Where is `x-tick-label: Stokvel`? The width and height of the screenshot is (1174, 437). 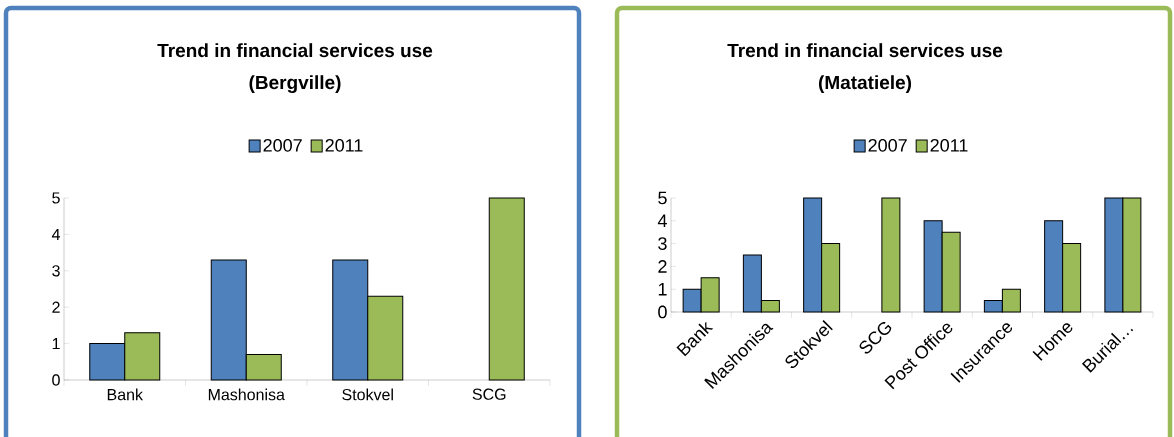 x-tick-label: Stokvel is located at coordinates (367, 394).